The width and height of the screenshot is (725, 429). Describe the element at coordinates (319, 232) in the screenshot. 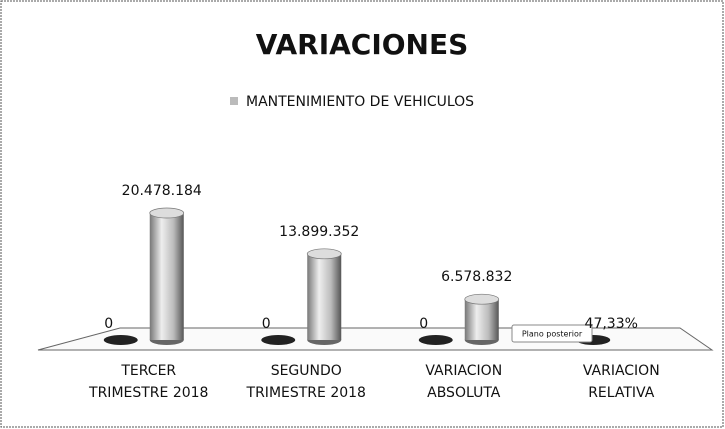

I see `data-label: 13.899.352` at that location.